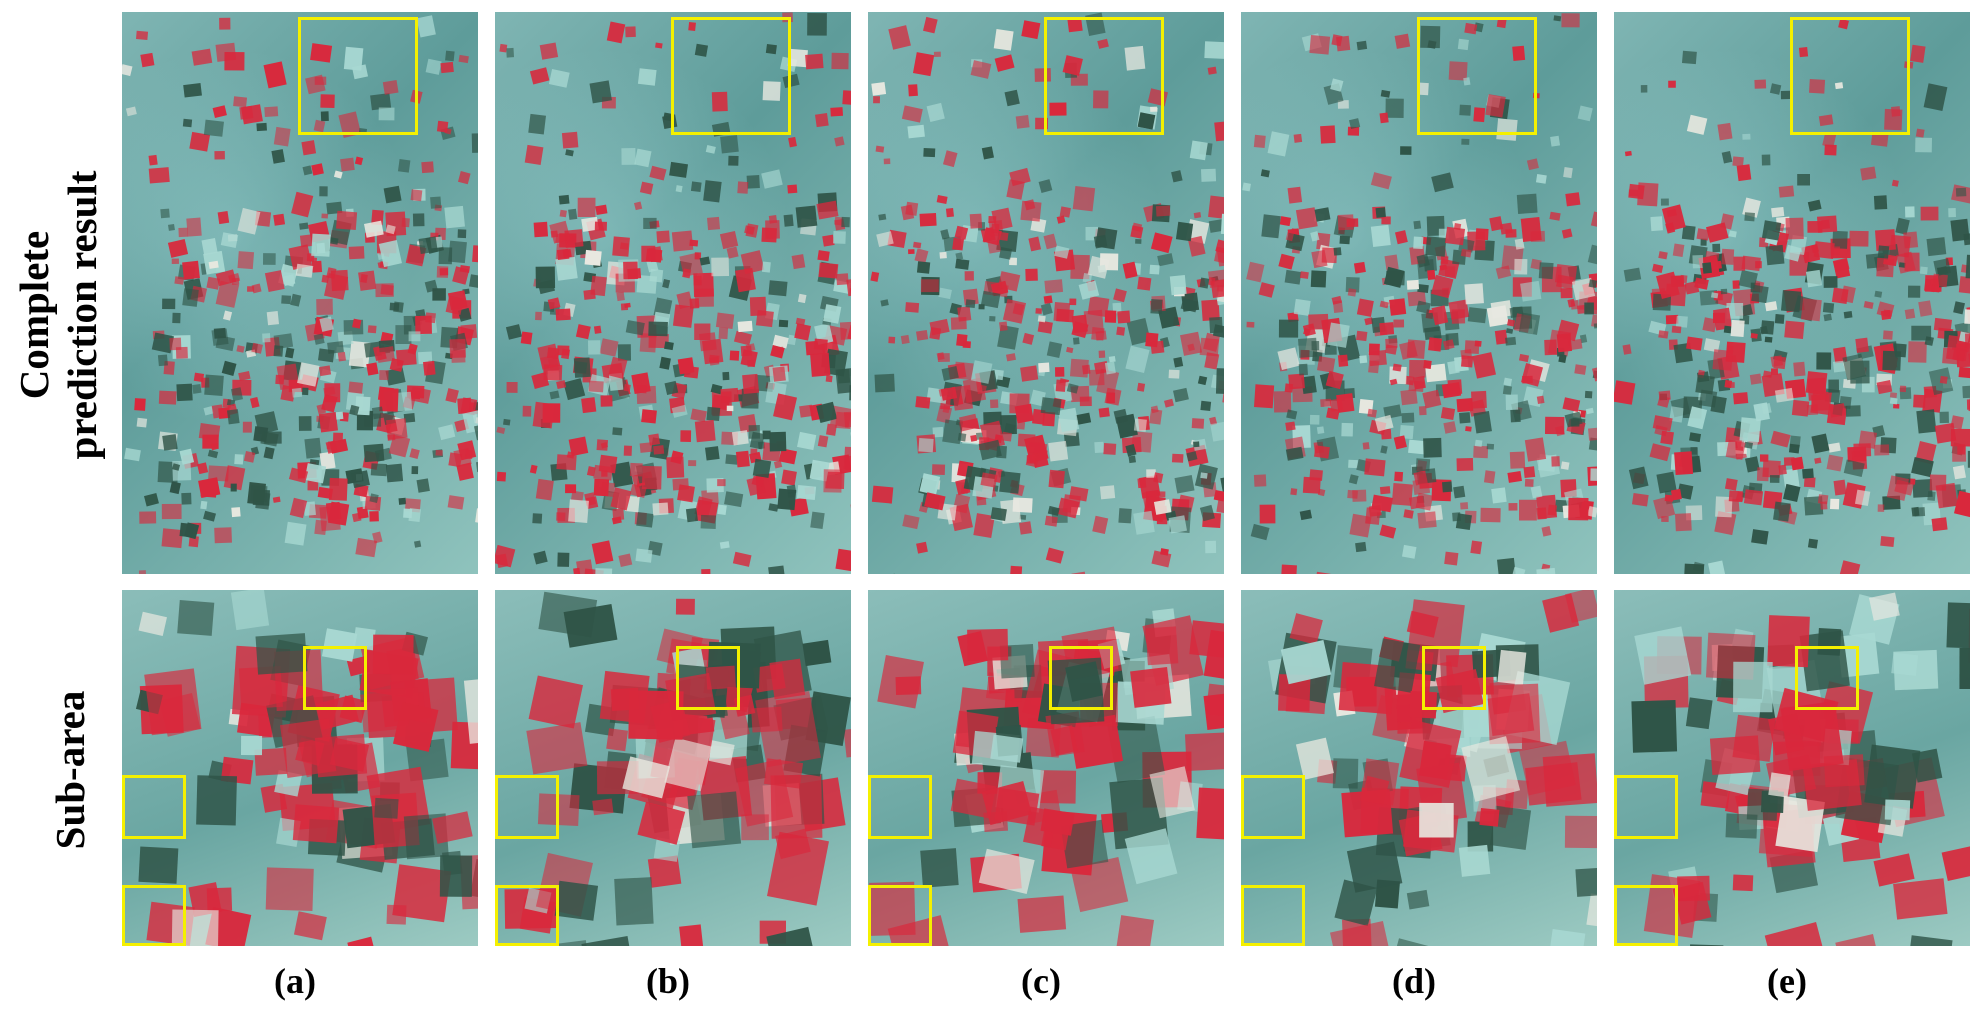  I want to click on complete-prediction-image-b, so click(673, 293).